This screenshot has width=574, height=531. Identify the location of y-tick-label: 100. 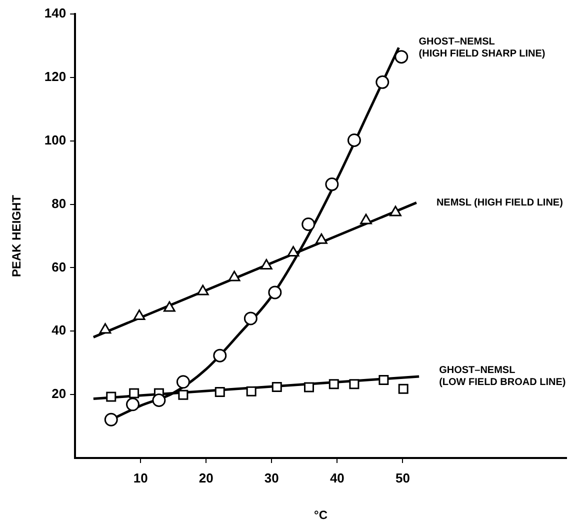
(55, 140).